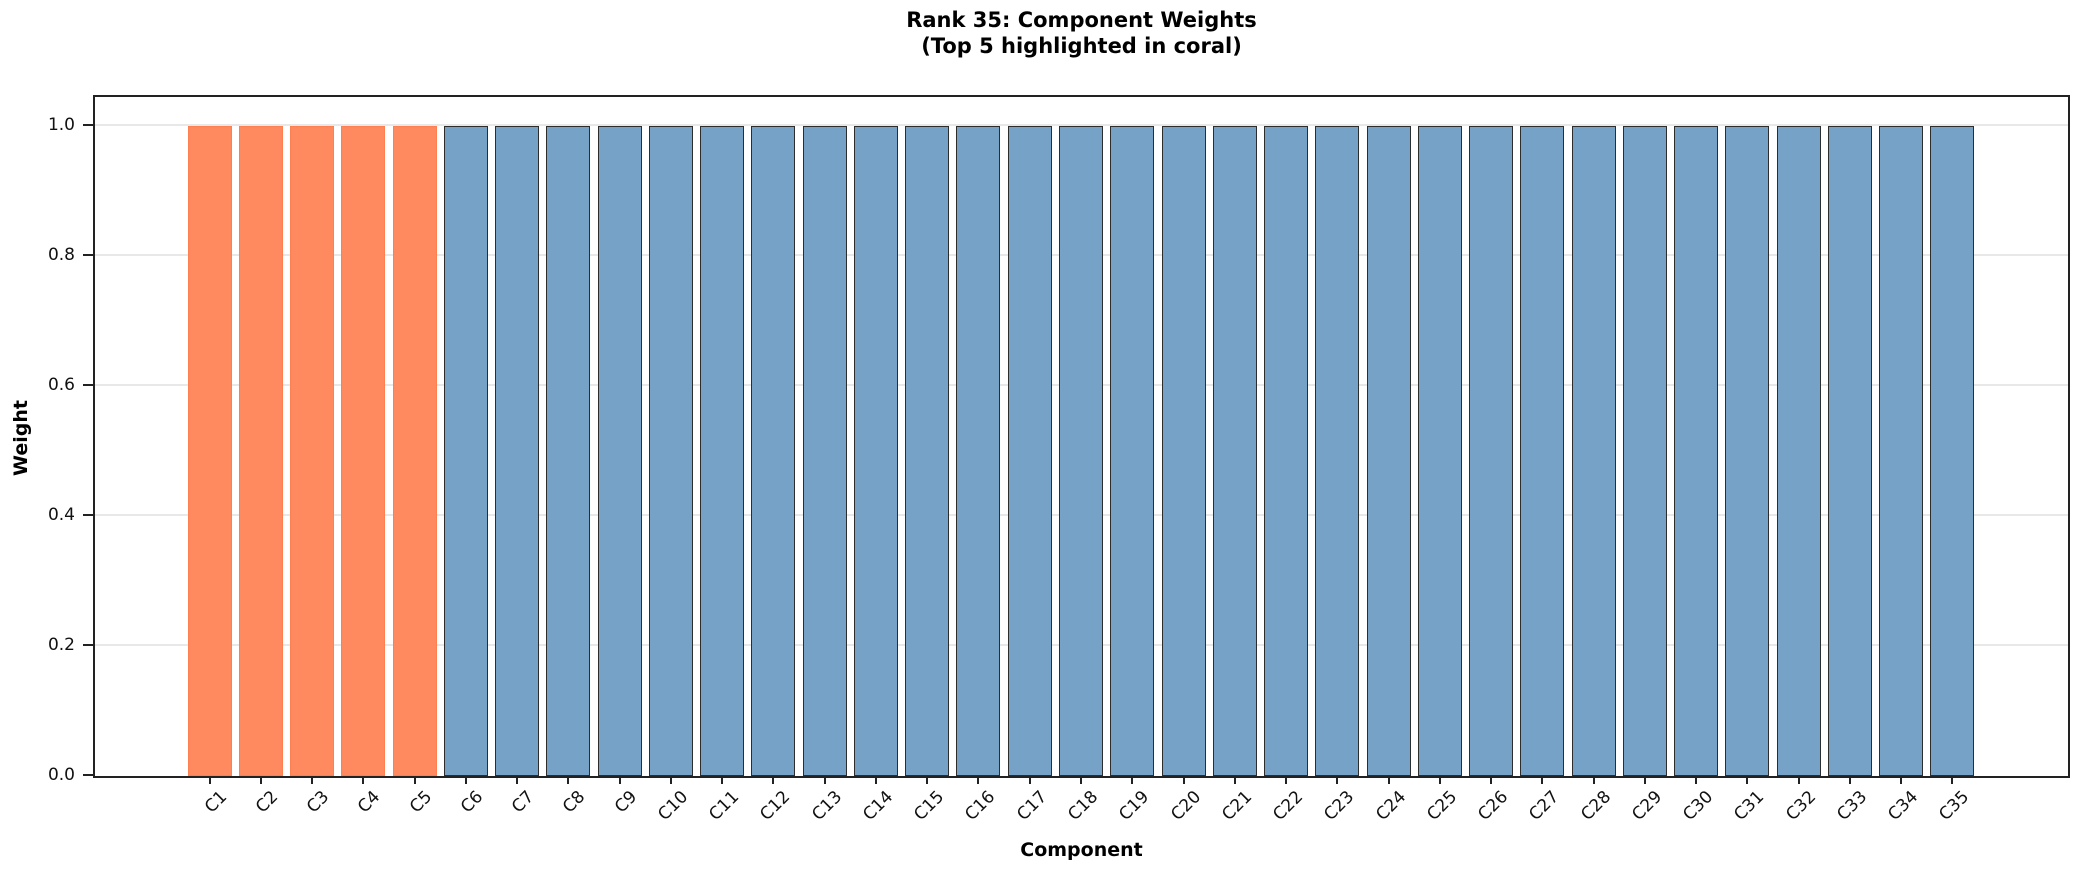 Image resolution: width=2086 pixels, height=883 pixels. Describe the element at coordinates (1234, 451) in the screenshot. I see `bar-C21` at that location.